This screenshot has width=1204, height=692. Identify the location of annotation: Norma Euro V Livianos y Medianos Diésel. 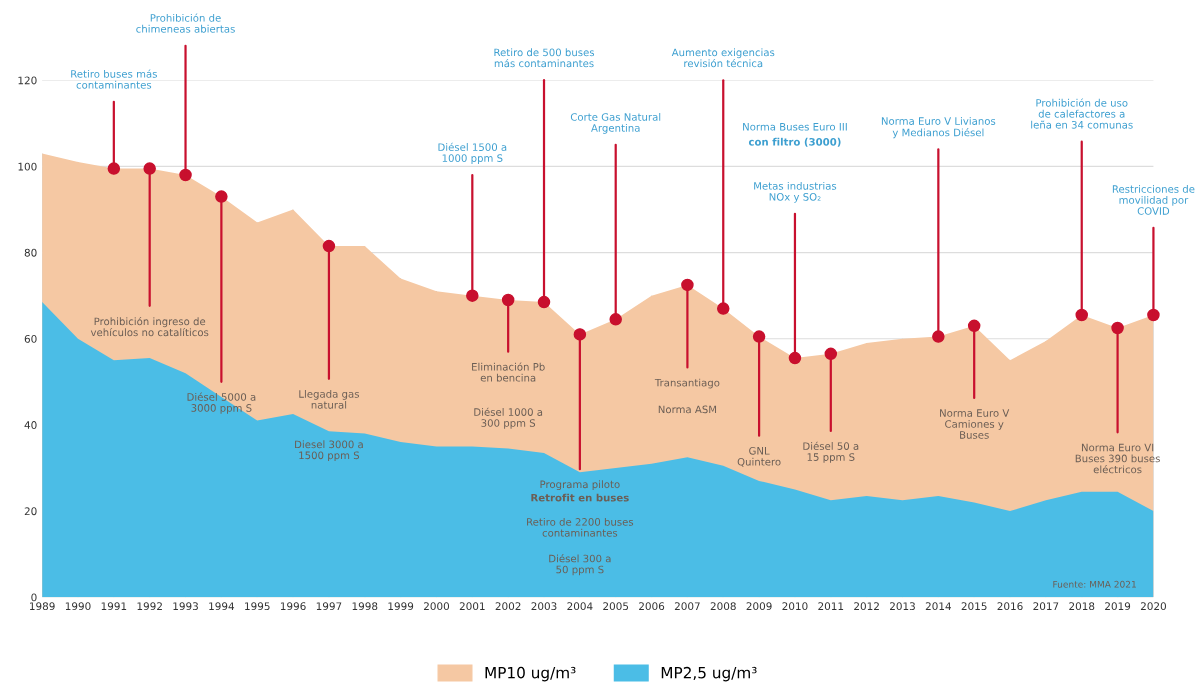
(938, 128).